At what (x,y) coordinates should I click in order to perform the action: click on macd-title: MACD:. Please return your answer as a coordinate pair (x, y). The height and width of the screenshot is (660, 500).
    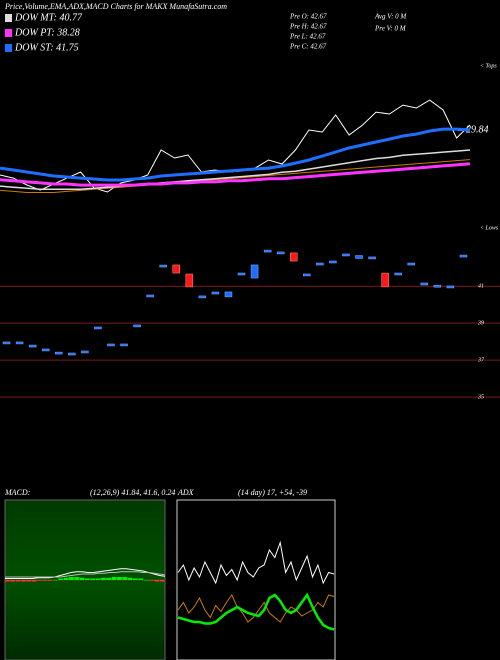
    Looking at the image, I should click on (17, 492).